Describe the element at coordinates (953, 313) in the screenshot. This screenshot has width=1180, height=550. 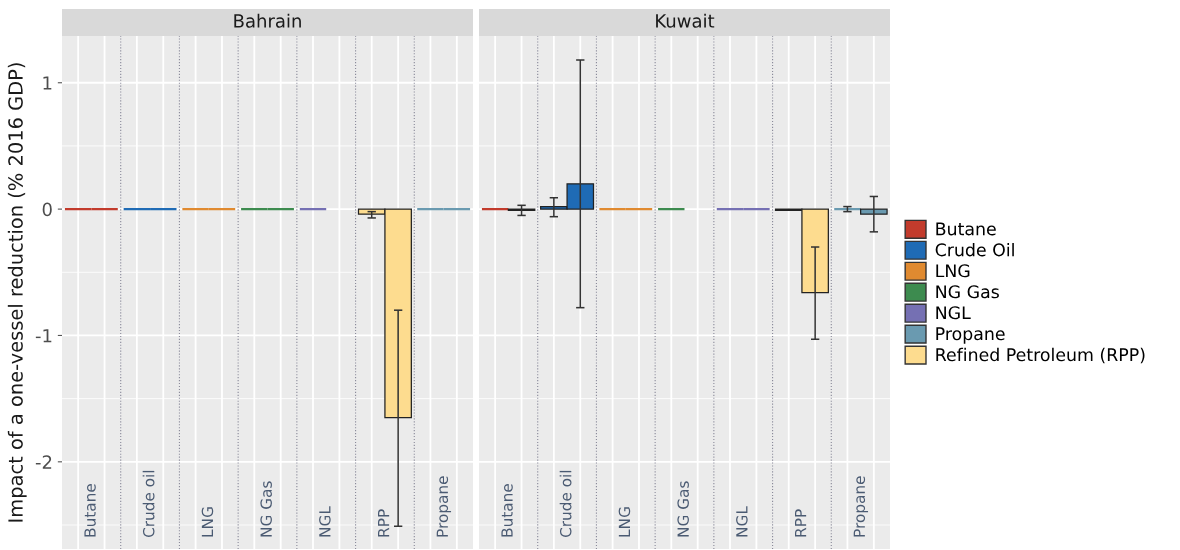
I see `legend-label: NGL` at that location.